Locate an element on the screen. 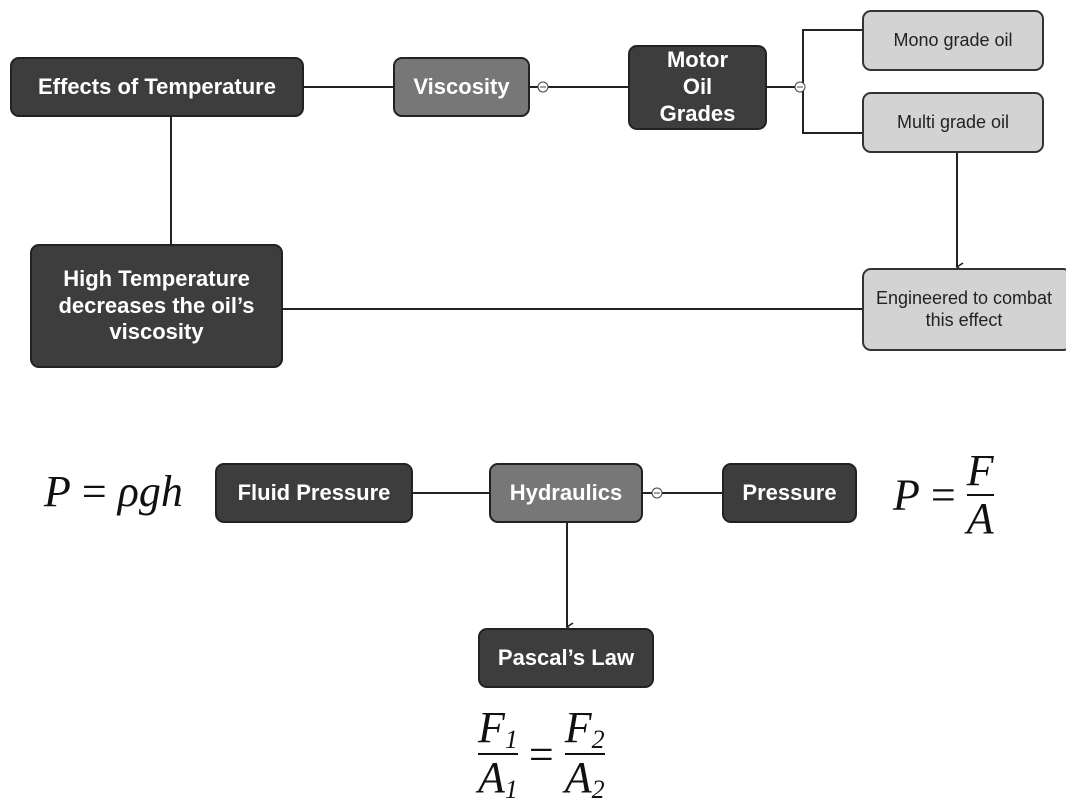 The image size is (1066, 807). fraction: F1 A1 is located at coordinates (498, 754).